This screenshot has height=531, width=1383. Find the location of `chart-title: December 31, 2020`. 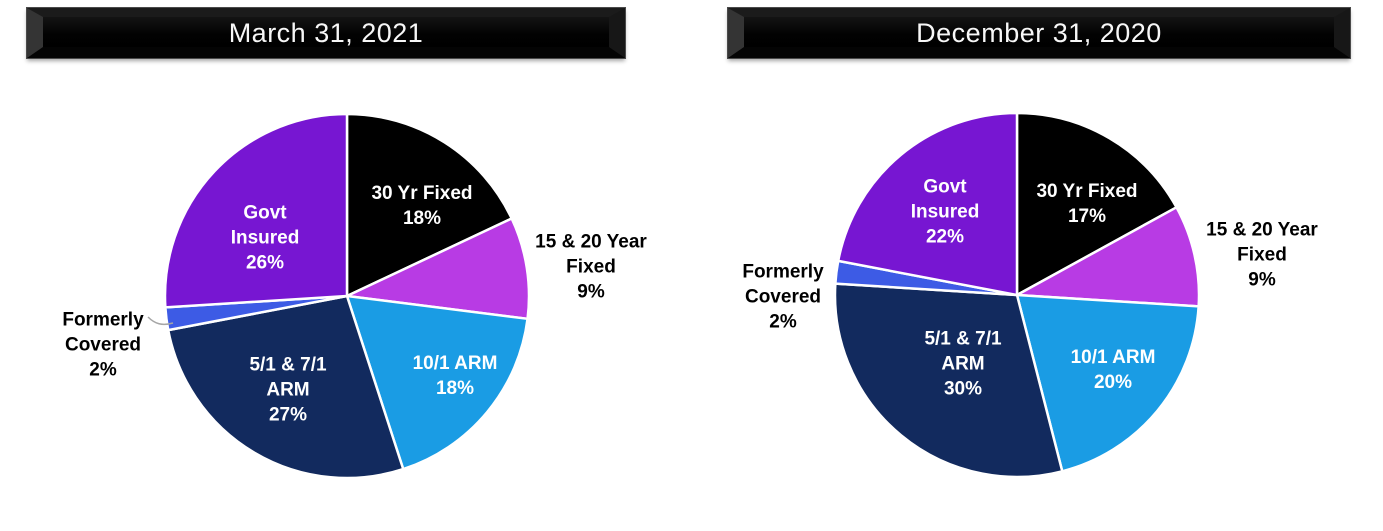

chart-title: December 31, 2020 is located at coordinates (1039, 32).